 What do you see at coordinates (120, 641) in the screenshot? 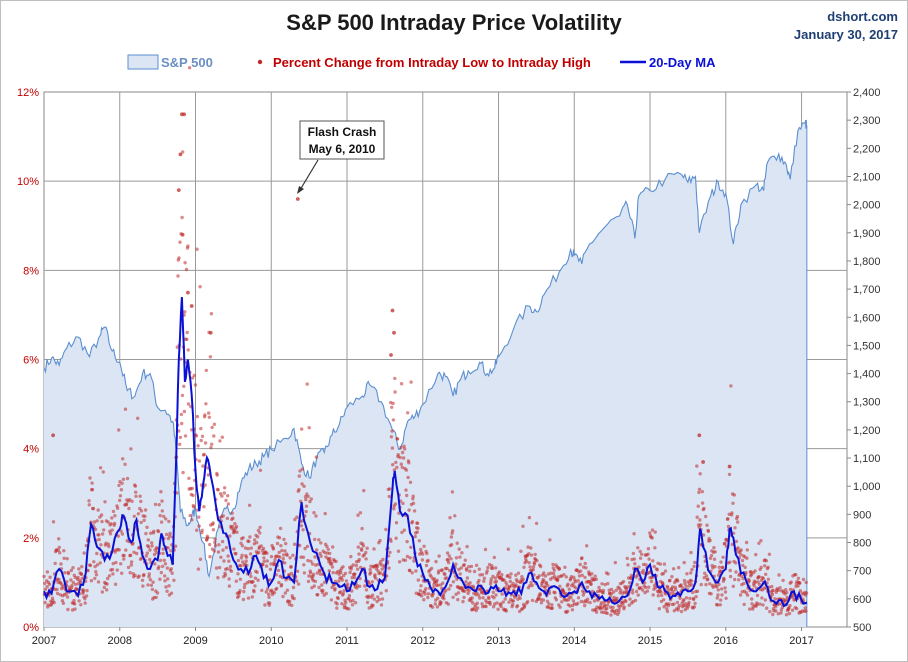
I see `x-tick-label: 2008` at bounding box center [120, 641].